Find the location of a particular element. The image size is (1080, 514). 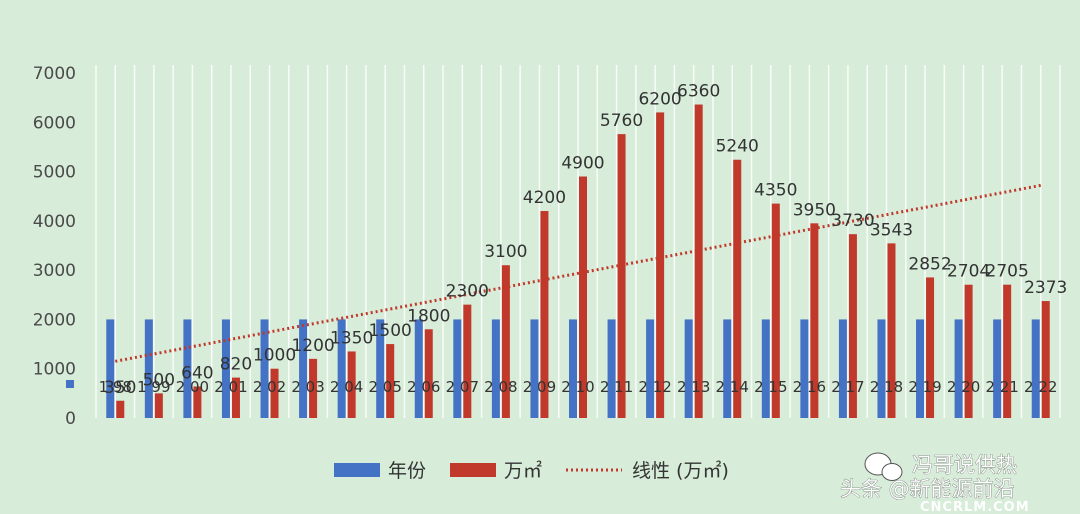

data-label: 2300 is located at coordinates (467, 292).